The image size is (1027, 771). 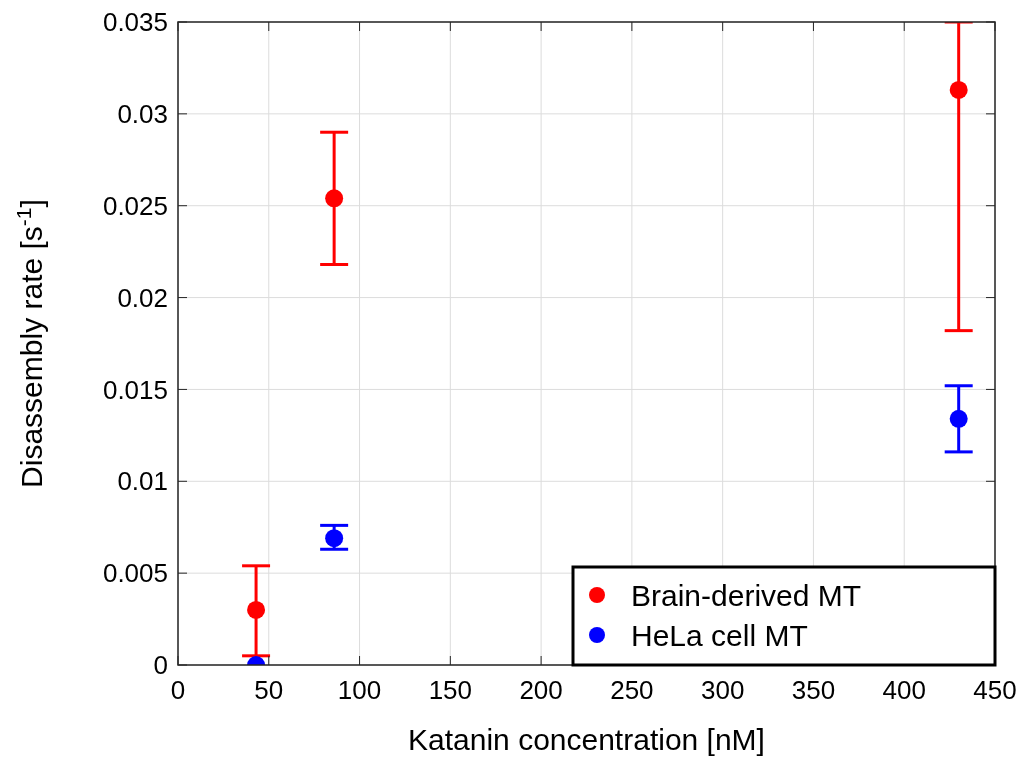 What do you see at coordinates (160, 665) in the screenshot?
I see `y-tick-label: 0` at bounding box center [160, 665].